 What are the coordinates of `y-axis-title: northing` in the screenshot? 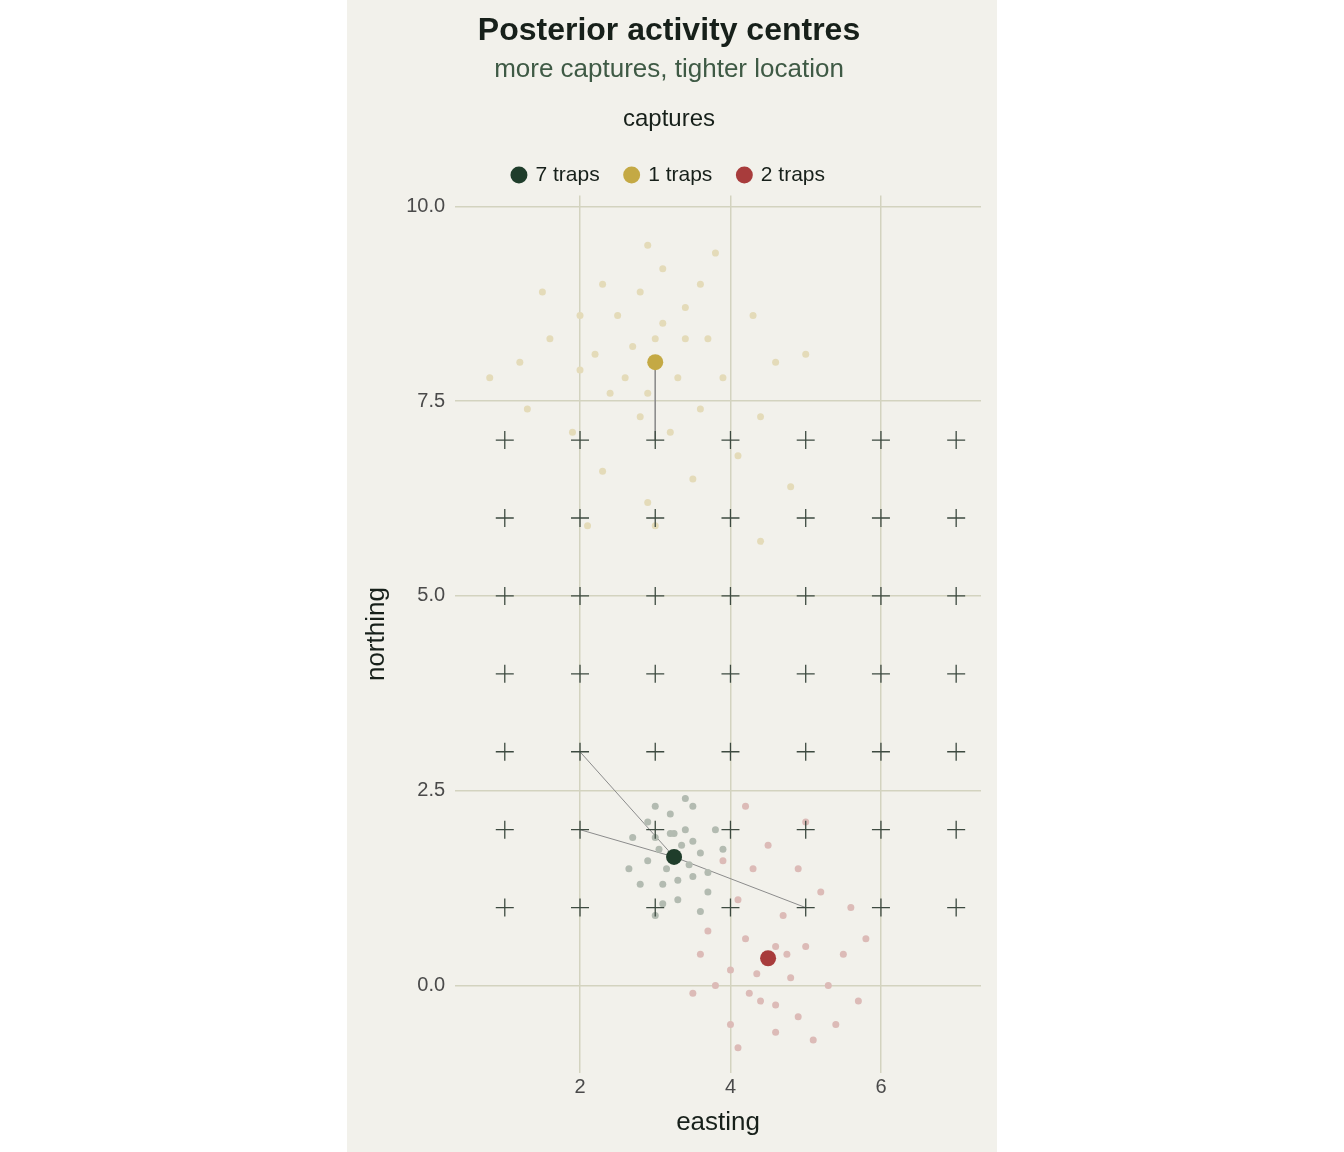 It's located at (374, 634).